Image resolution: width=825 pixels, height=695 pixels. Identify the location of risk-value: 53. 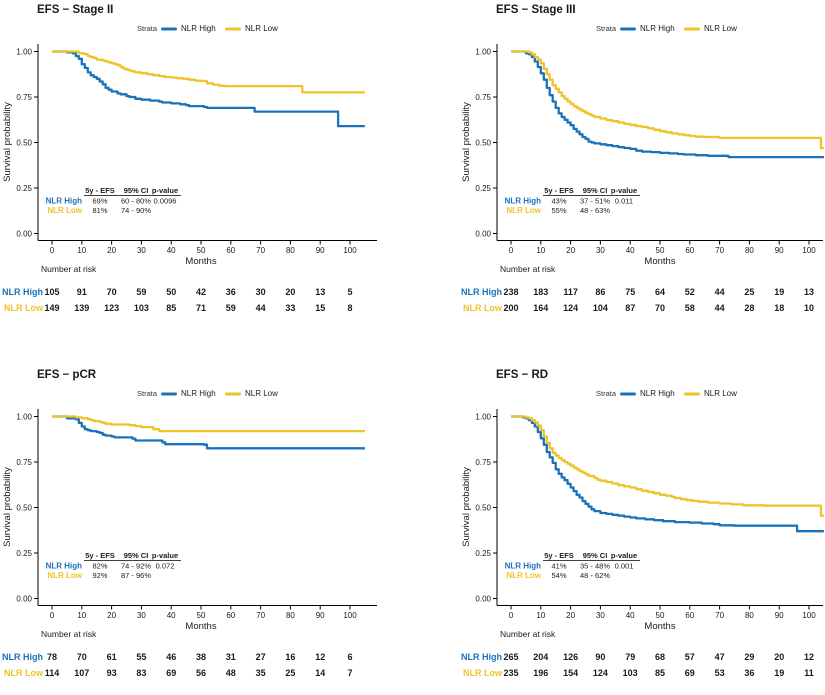
(720, 673).